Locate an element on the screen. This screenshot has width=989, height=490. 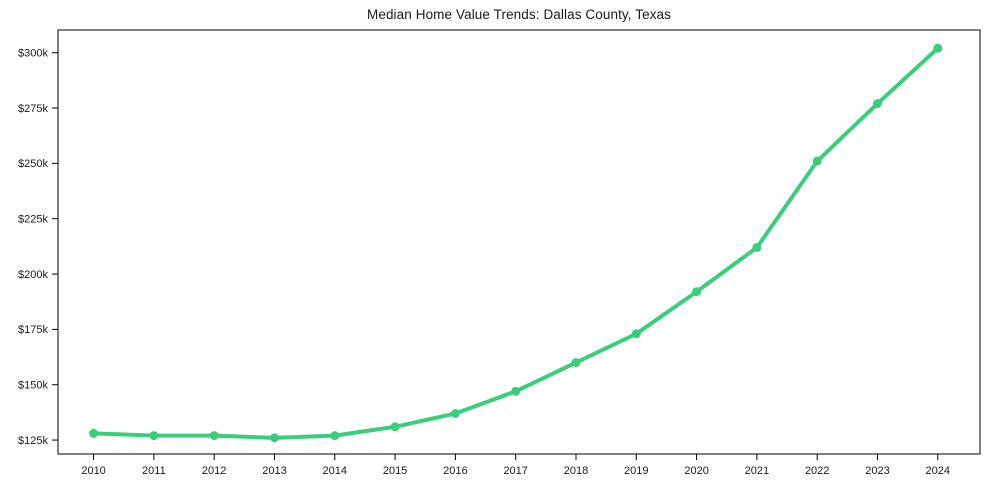
x-axis-tick-label: 2024 is located at coordinates (938, 471).